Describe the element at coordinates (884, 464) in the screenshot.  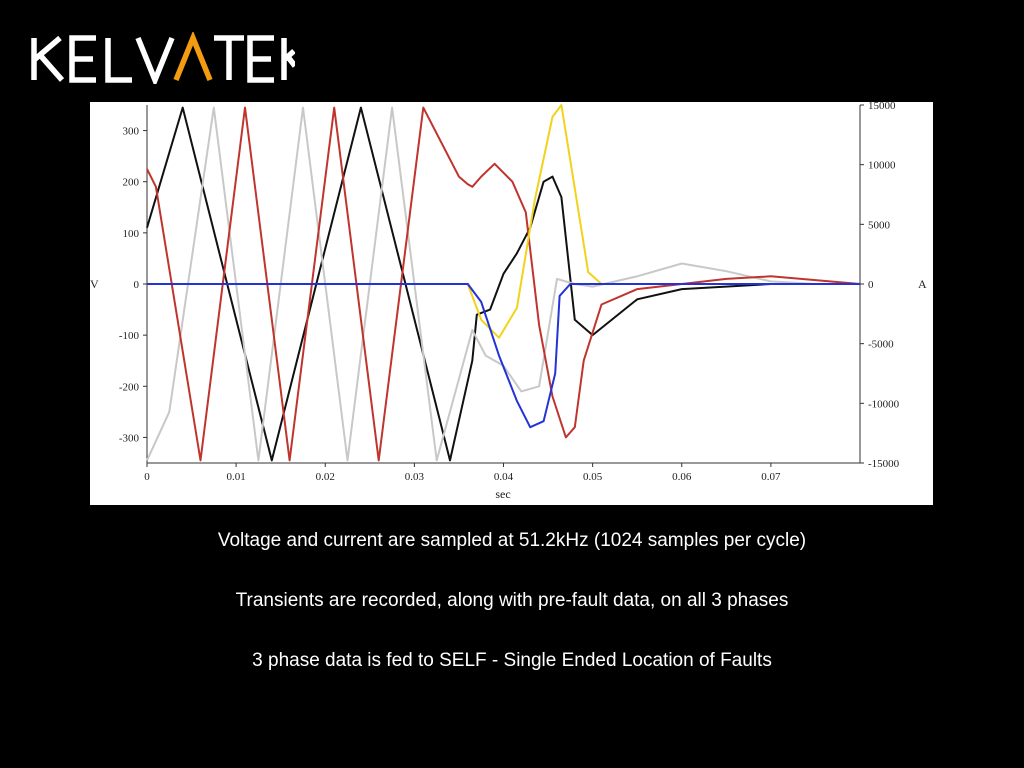
I see `y-right-tick-label: -15000` at that location.